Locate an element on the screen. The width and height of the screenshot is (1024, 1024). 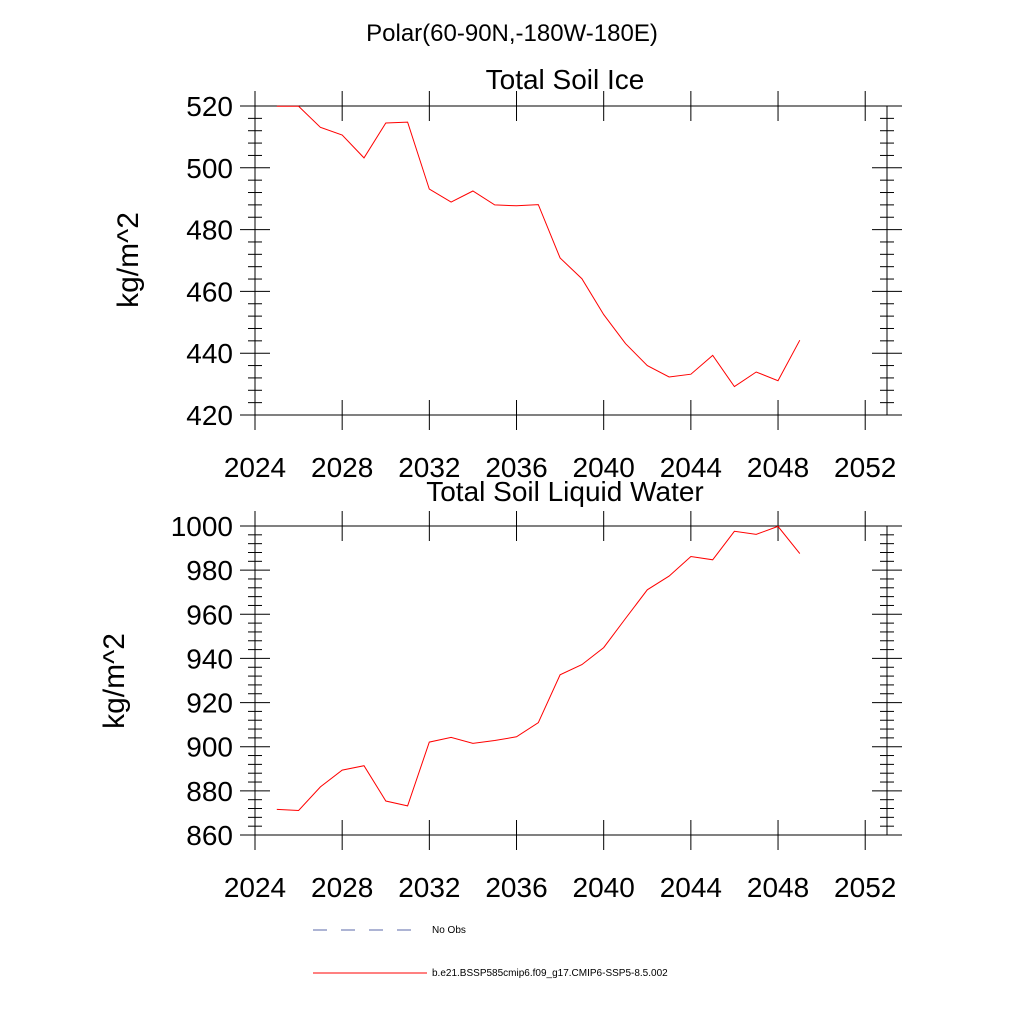
y-tick-label: 520 is located at coordinates (209, 106).